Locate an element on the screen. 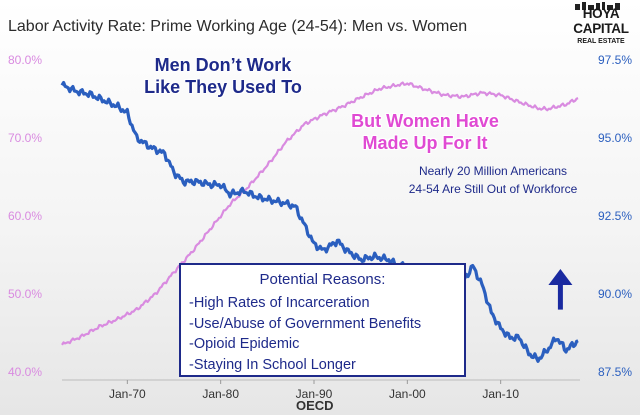  x-axis-tick-label: Jan-90 is located at coordinates (314, 394).